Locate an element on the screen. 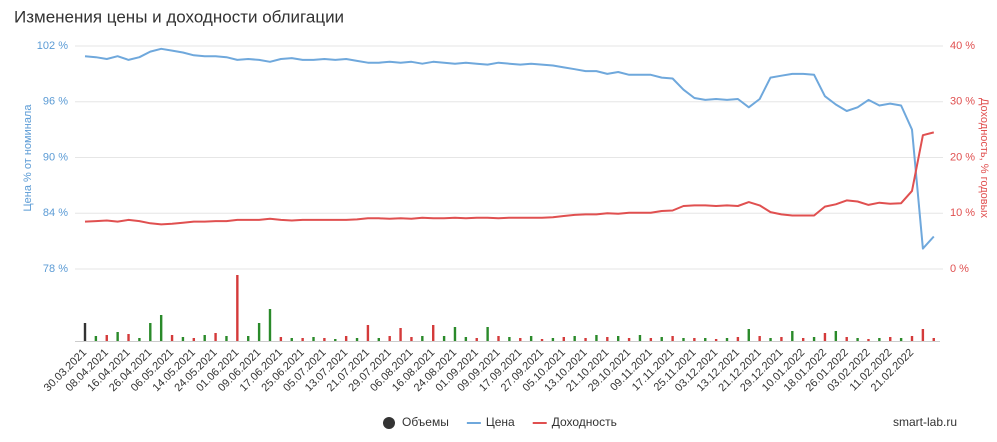 The width and height of the screenshot is (997, 442). y2-tick-label: 0 % is located at coordinates (959, 269).